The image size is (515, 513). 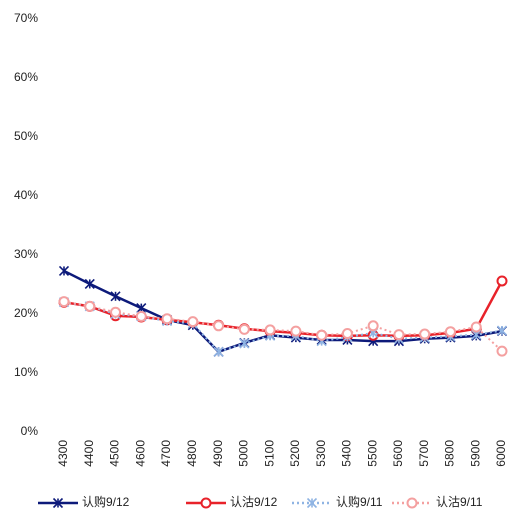 I want to click on x-tick-label: 5600, so click(x=398, y=453).